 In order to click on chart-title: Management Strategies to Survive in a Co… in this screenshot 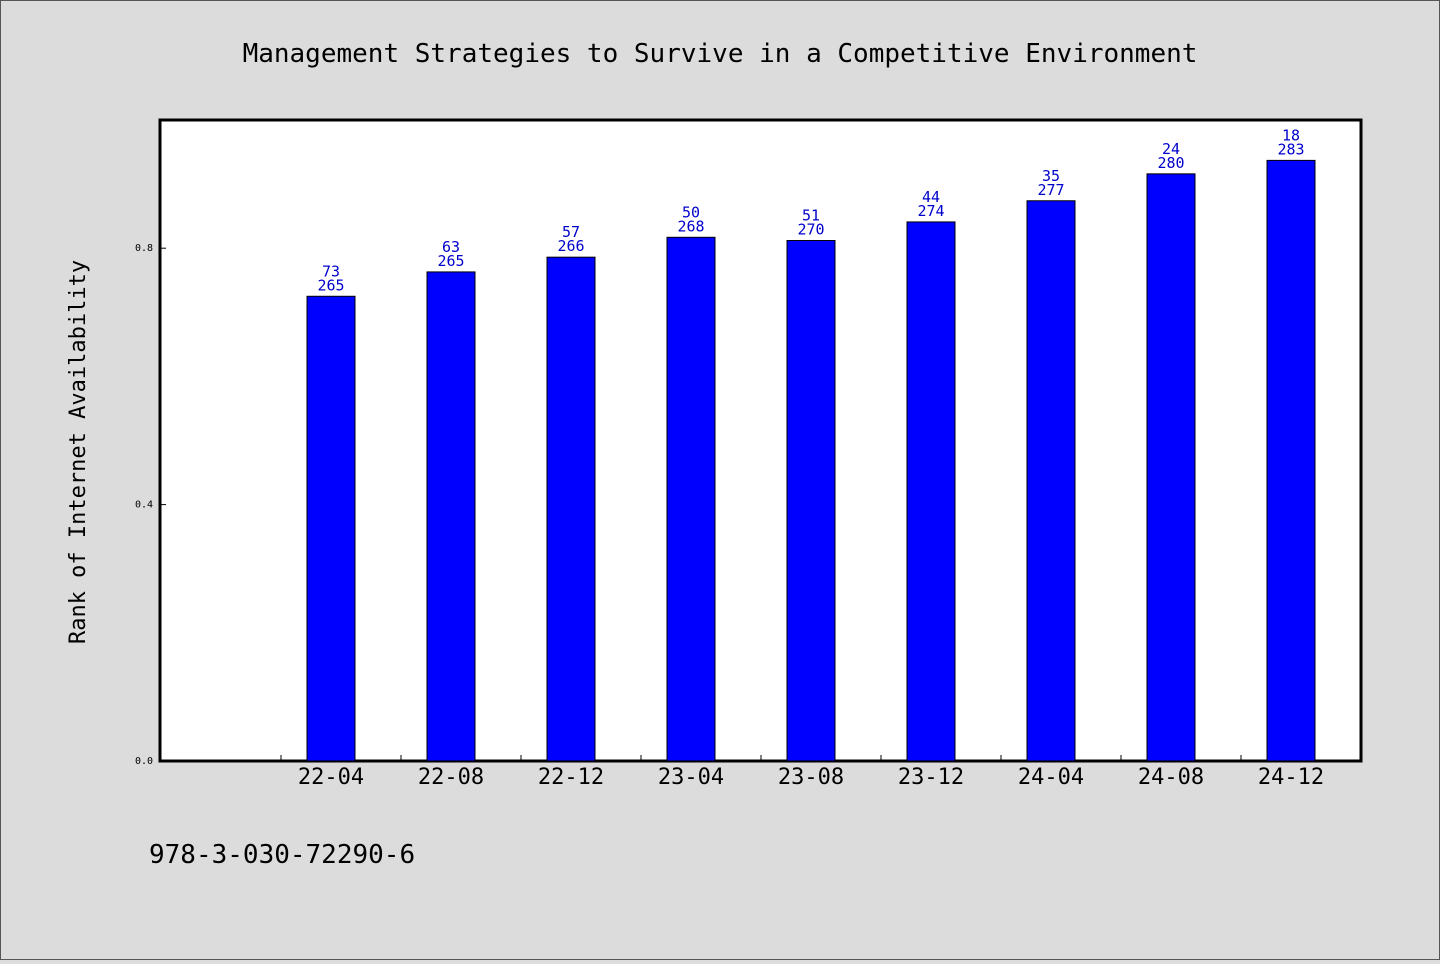, I will do `click(720, 54)`.